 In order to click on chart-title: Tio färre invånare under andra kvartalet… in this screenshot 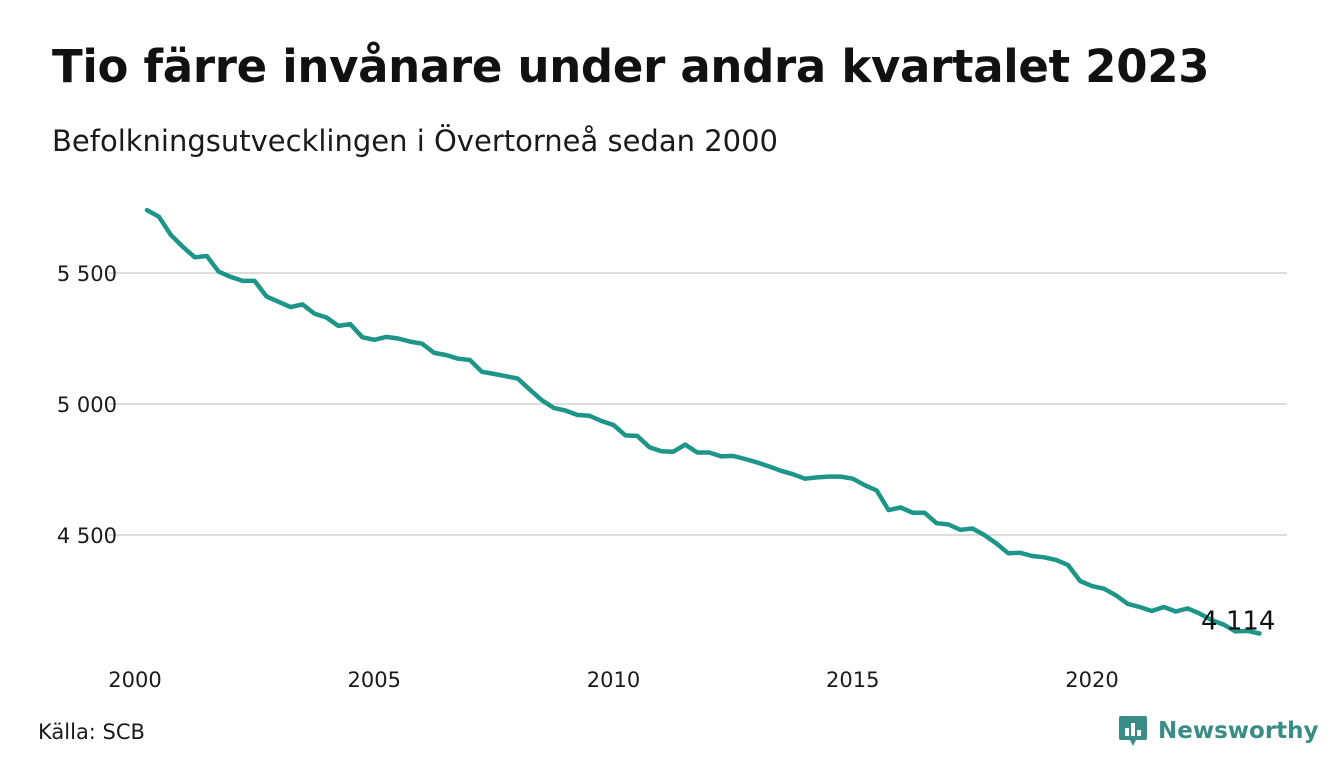, I will do `click(631, 66)`.